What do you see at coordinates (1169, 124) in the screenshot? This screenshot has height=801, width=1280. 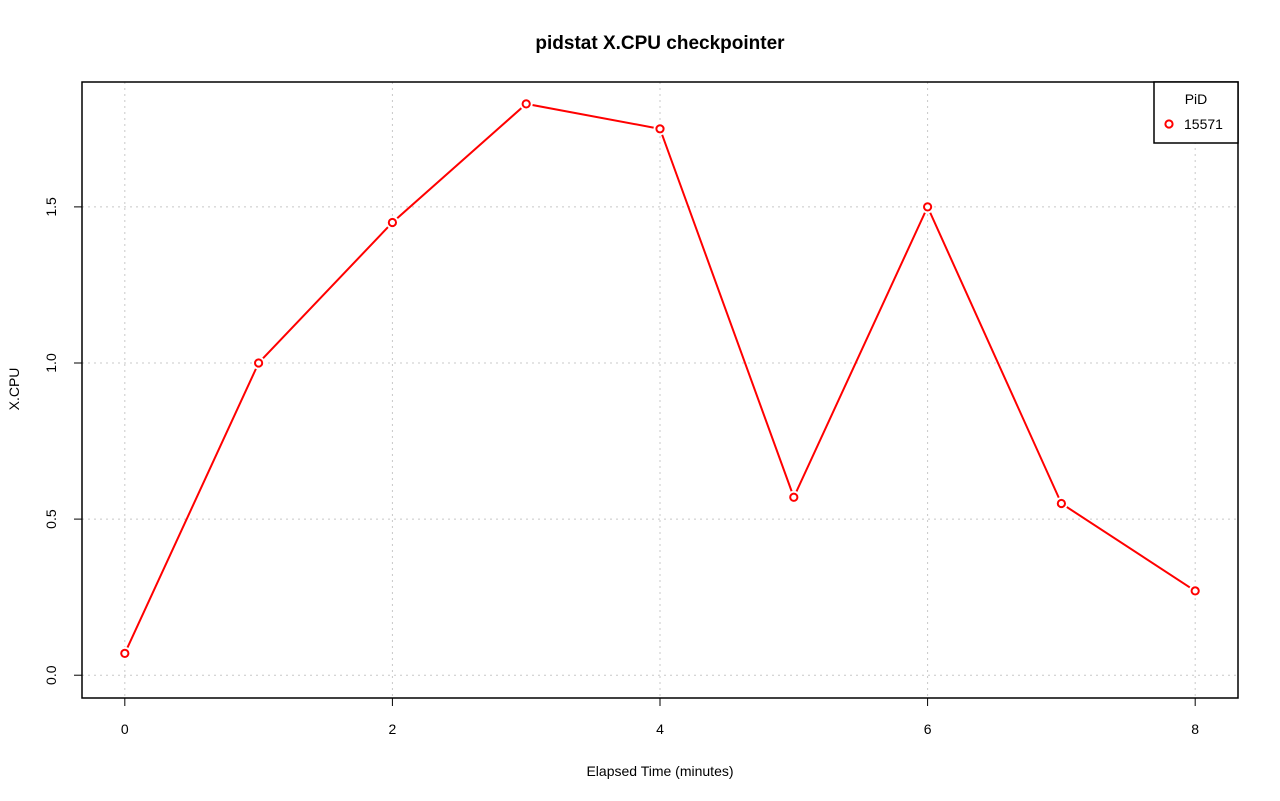 I see `legend-marker` at bounding box center [1169, 124].